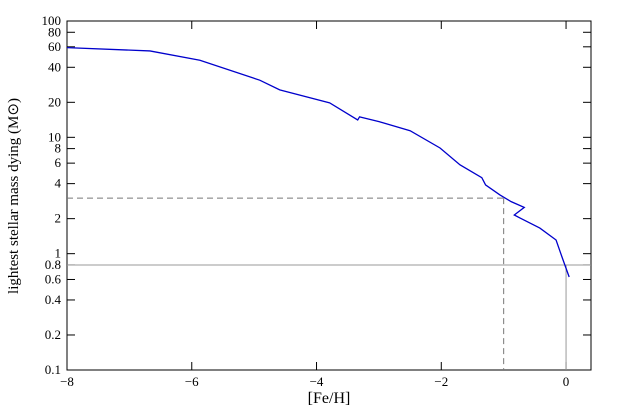  I want to click on y-tick-label: 100, so click(52, 20).